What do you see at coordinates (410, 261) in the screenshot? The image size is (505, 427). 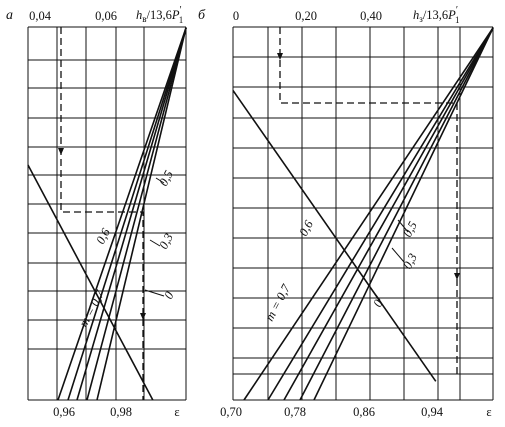 I see `panel-b-series-label-3: 0,3` at bounding box center [410, 261].